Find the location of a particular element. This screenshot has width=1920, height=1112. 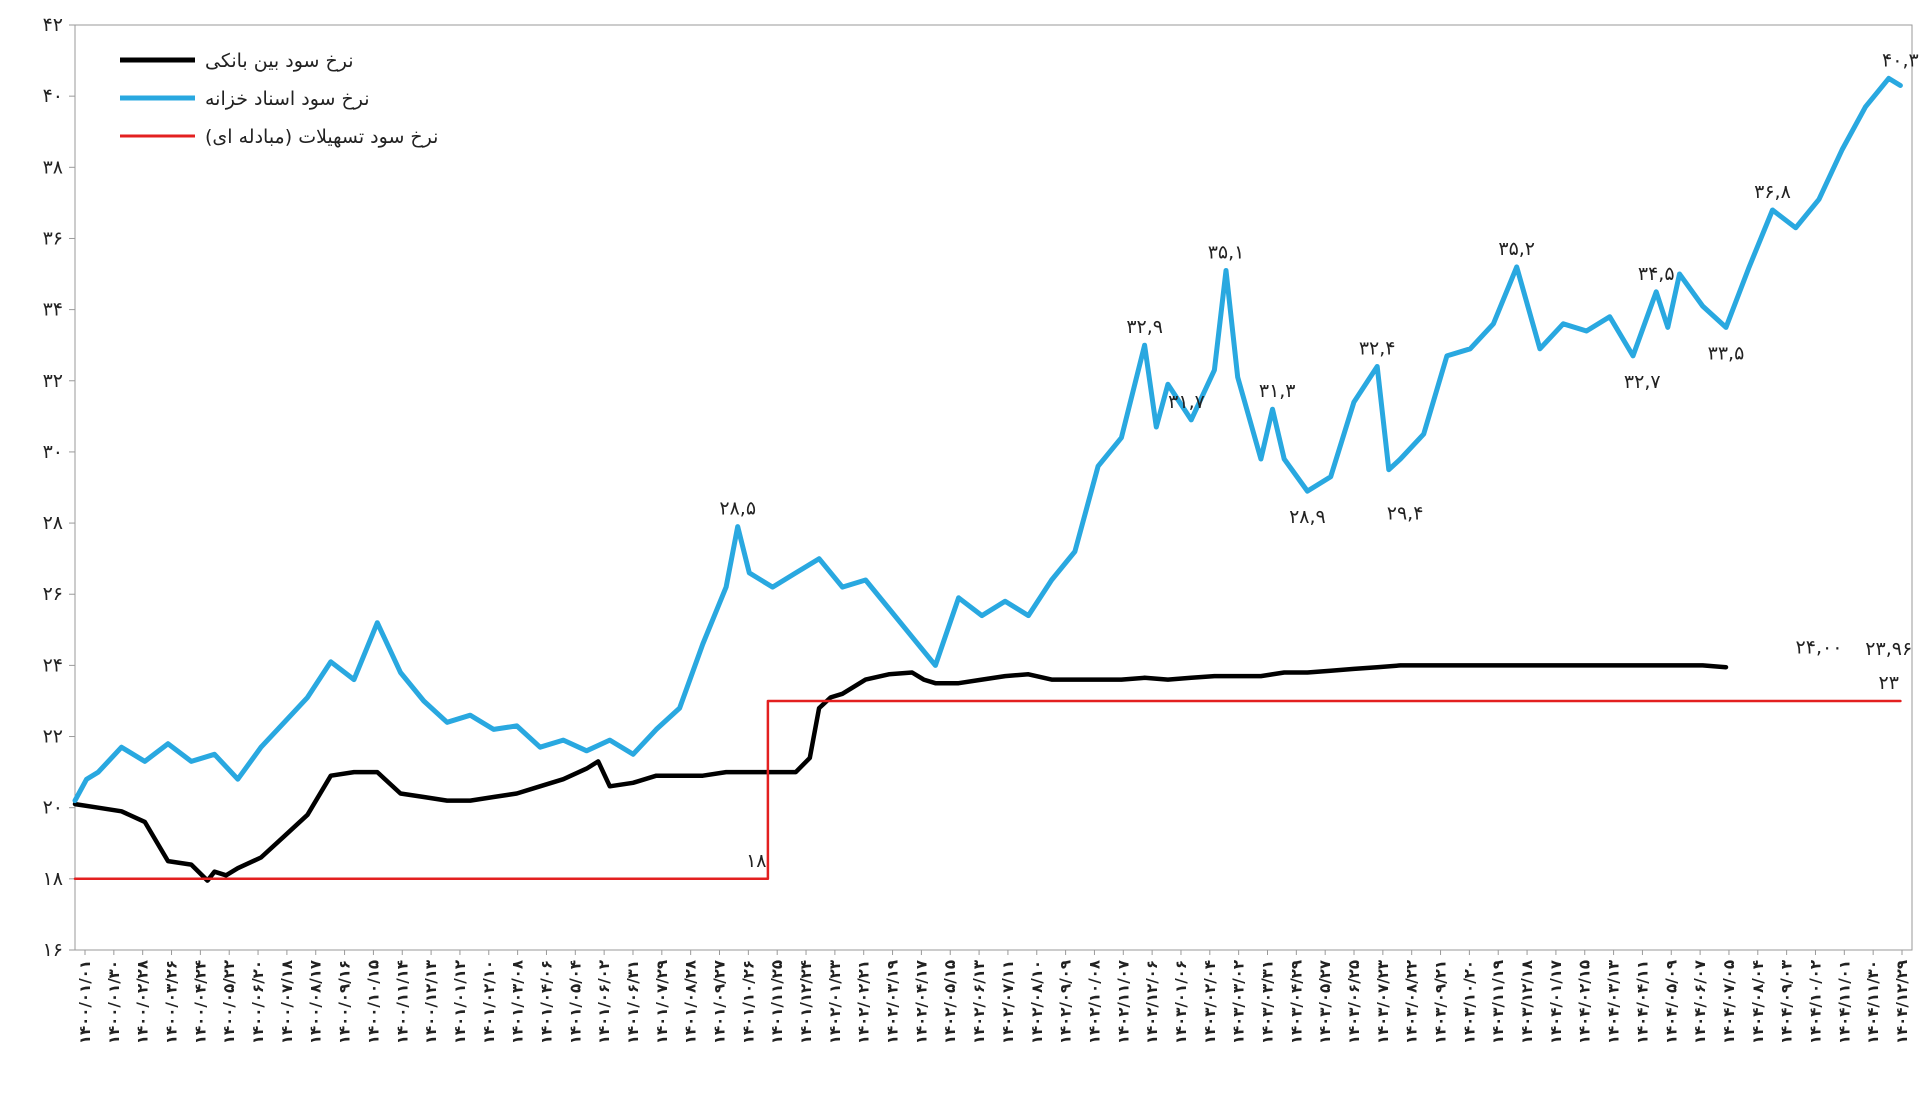

x-tick-label: ۱۴۰۲/۰۶/۱۳ is located at coordinates (979, 1002).